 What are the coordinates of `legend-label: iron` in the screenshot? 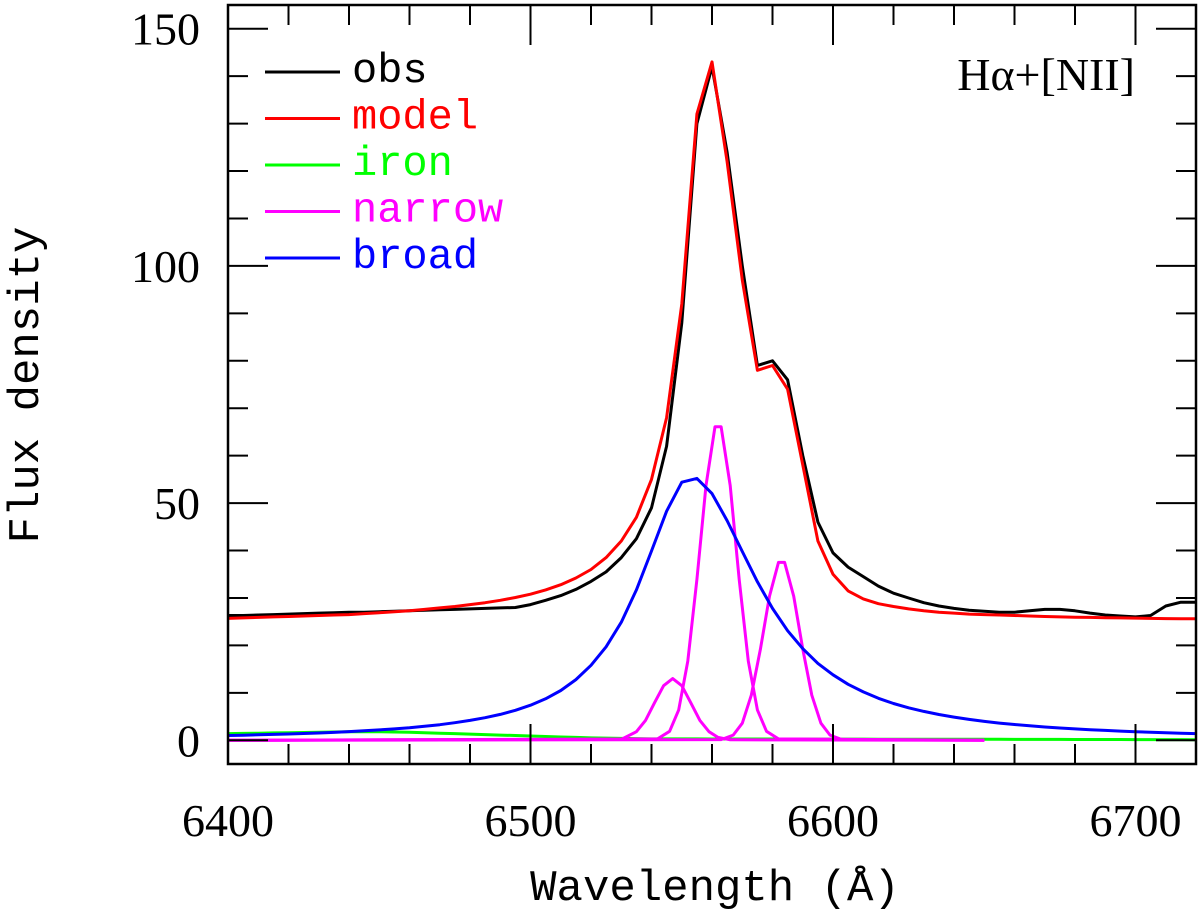 It's located at (402, 164).